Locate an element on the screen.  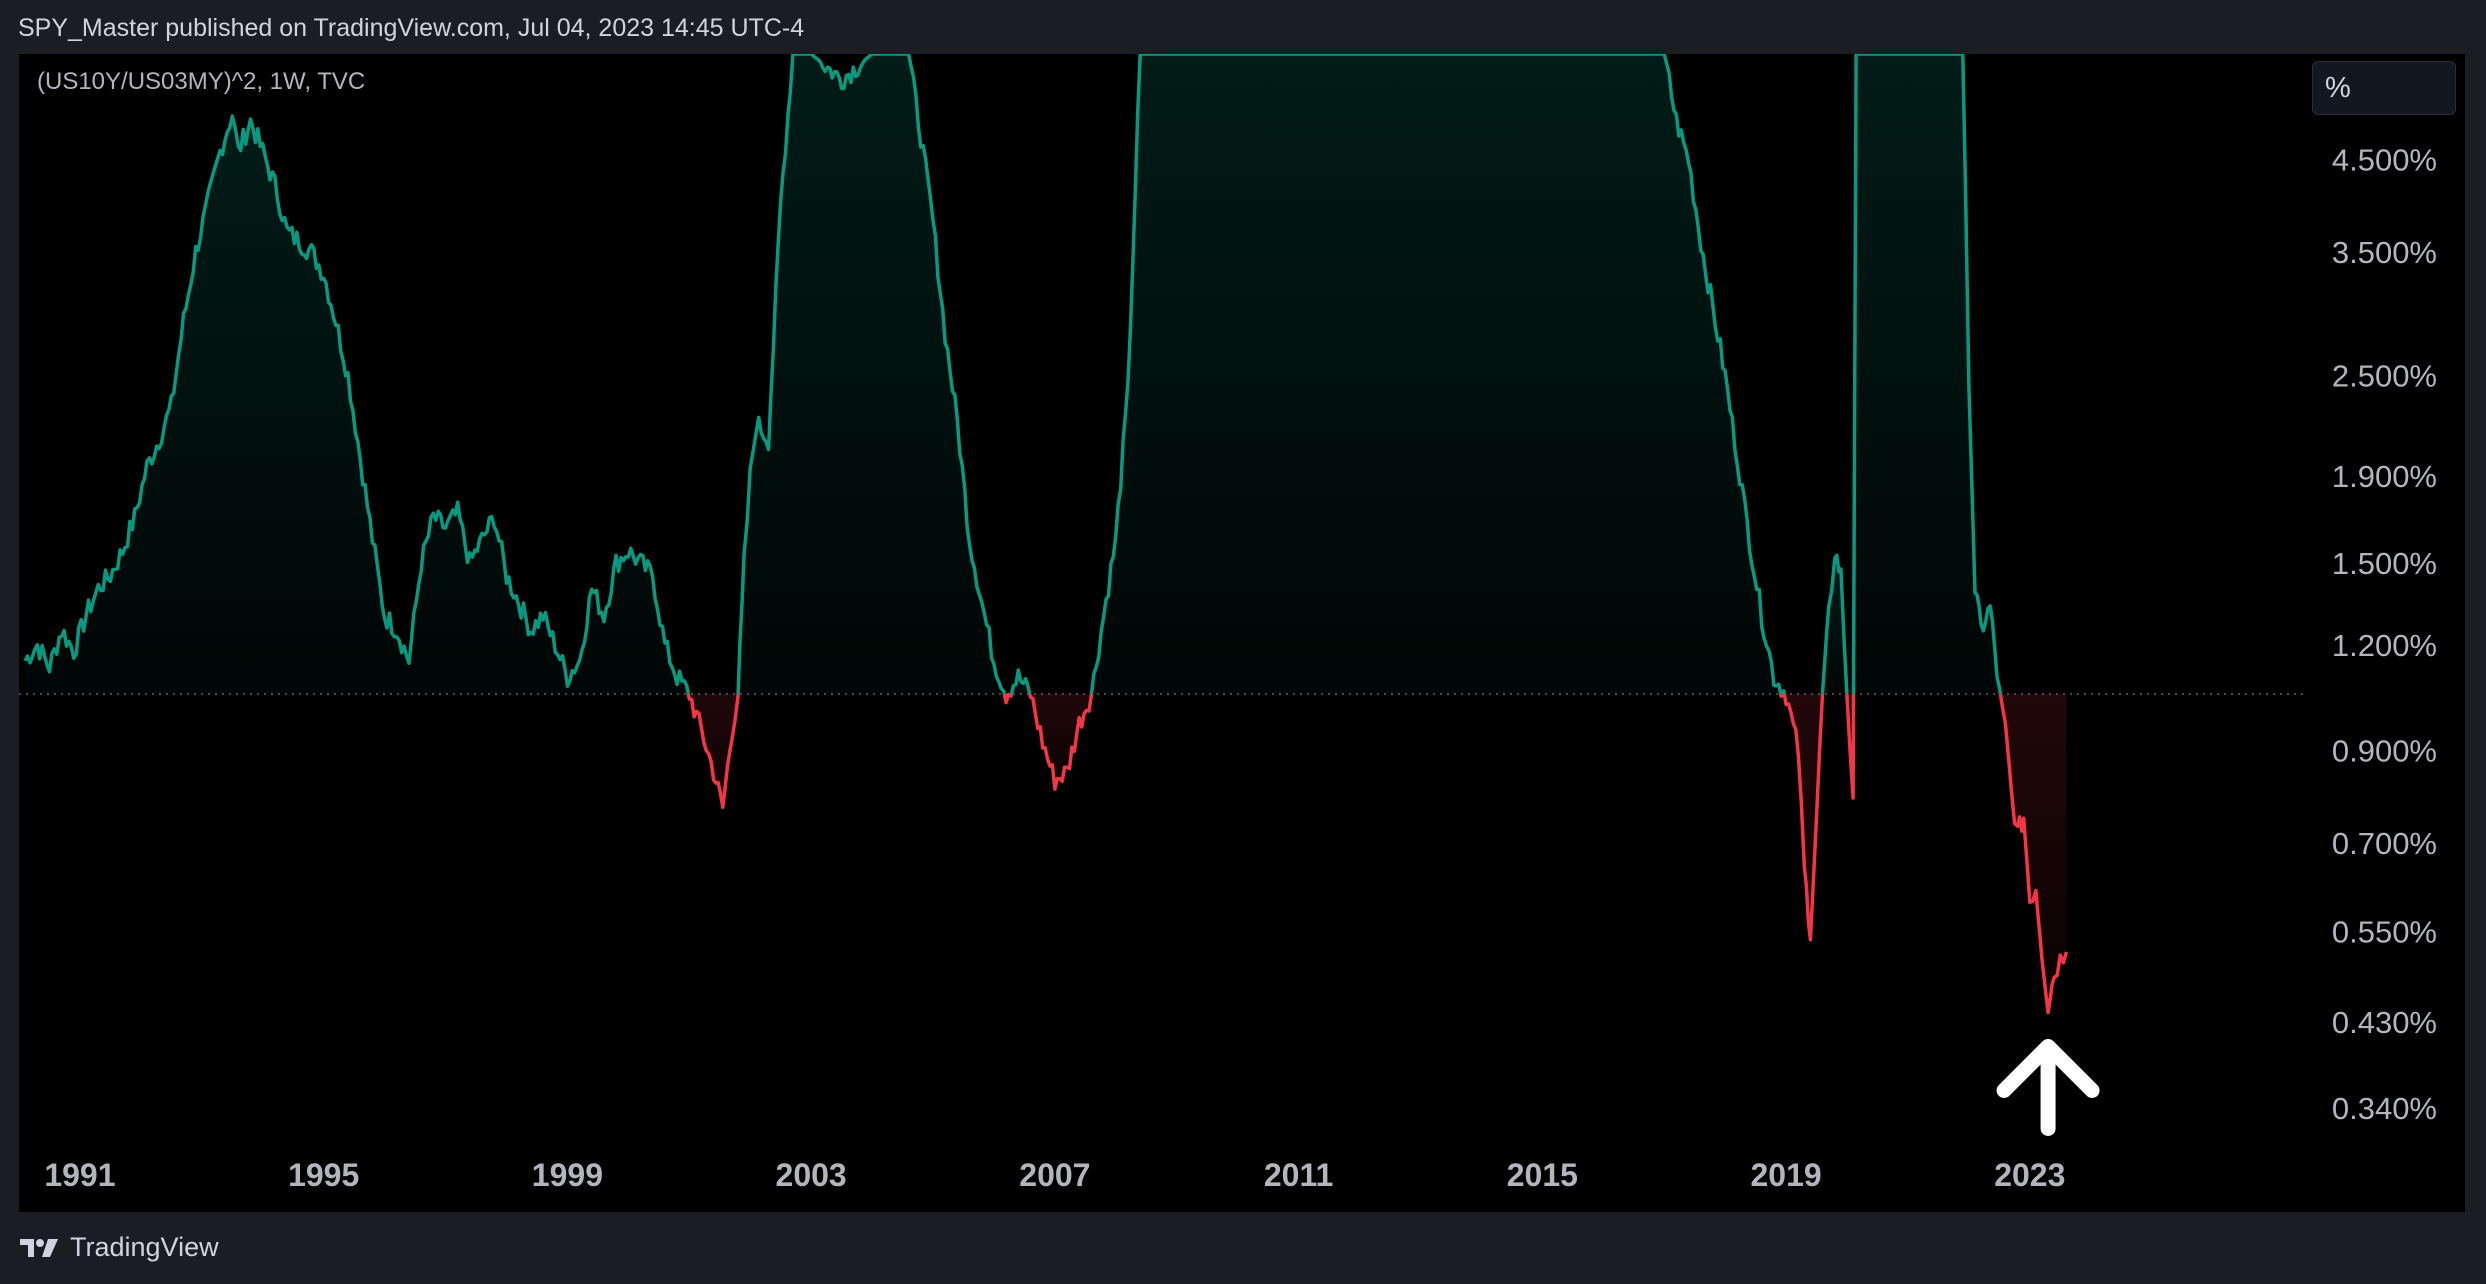
brand-name: TradingView is located at coordinates (144, 1247).